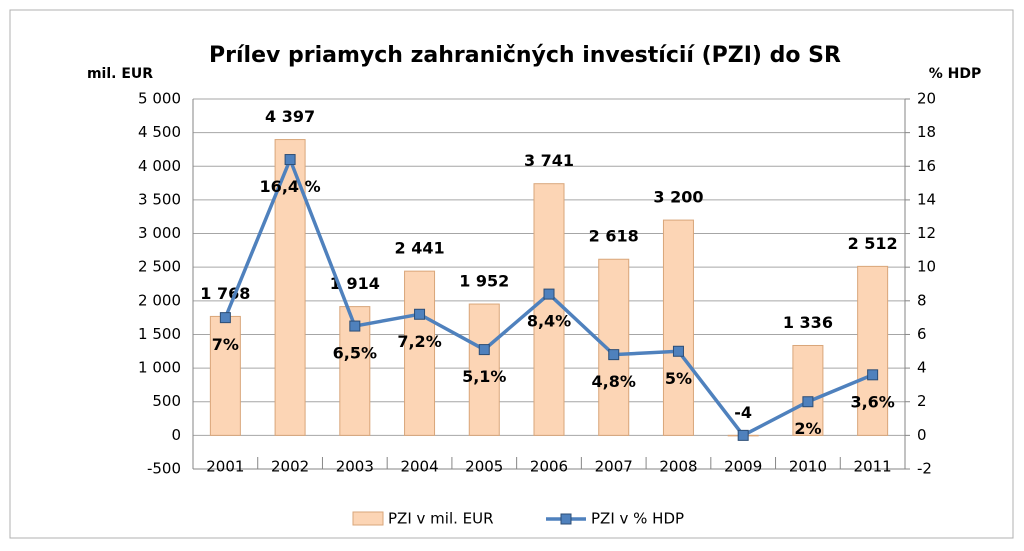 The width and height of the screenshot is (1024, 551). Describe the element at coordinates (355, 467) in the screenshot. I see `x-tick-label: 2003` at that location.